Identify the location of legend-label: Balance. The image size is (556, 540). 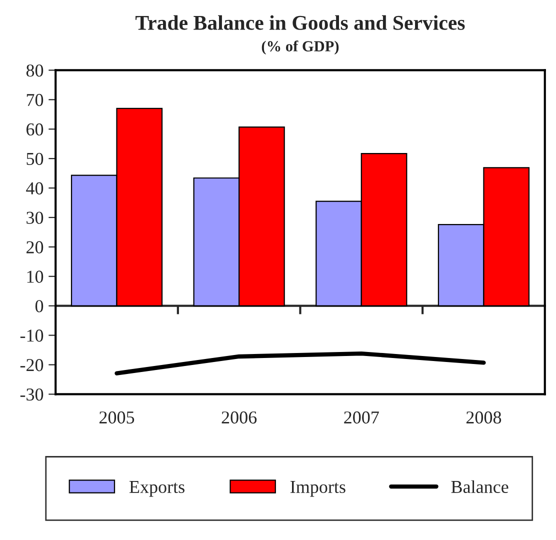
(479, 487).